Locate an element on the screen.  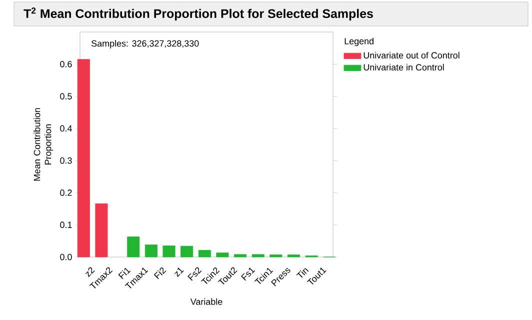
legend-title: Legend is located at coordinates (359, 42).